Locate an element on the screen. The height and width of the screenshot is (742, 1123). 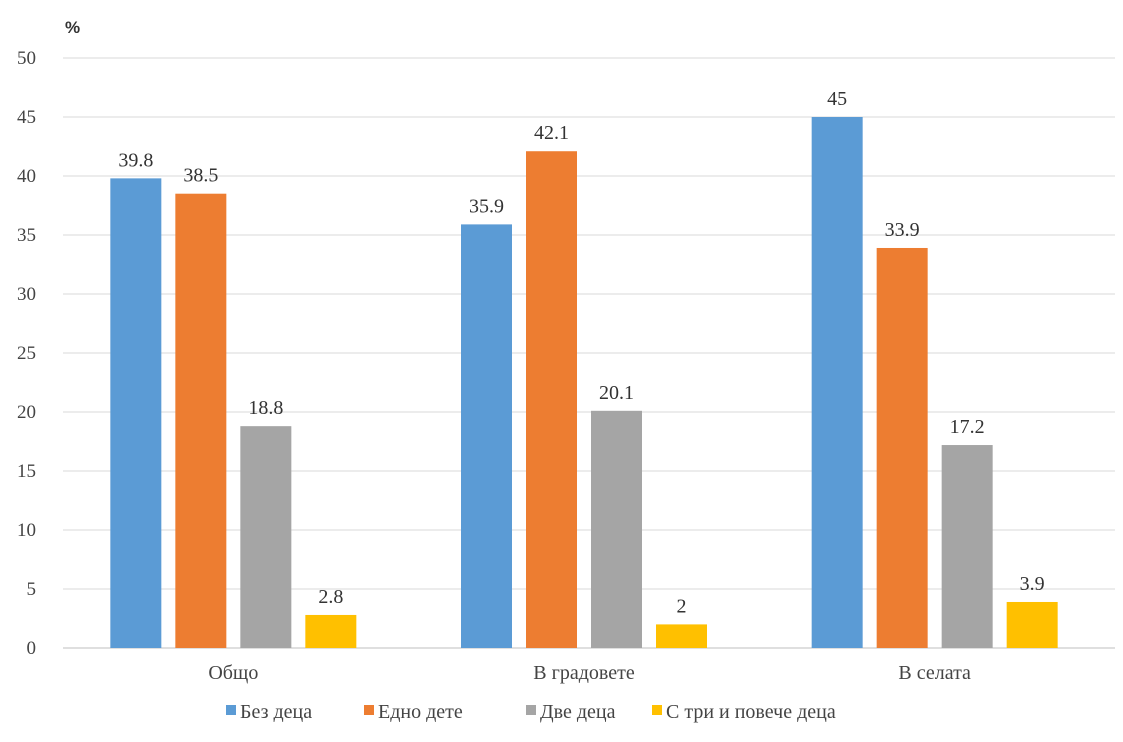
data-label: 38.5 is located at coordinates (200, 176).